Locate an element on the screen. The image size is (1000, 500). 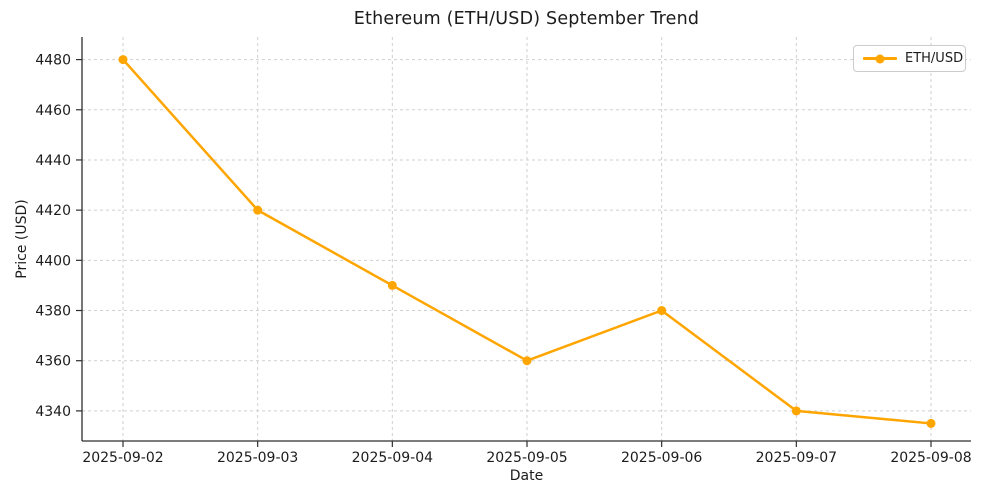
chart-title: Ethereum (ETH/USD) September Trend is located at coordinates (526, 19).